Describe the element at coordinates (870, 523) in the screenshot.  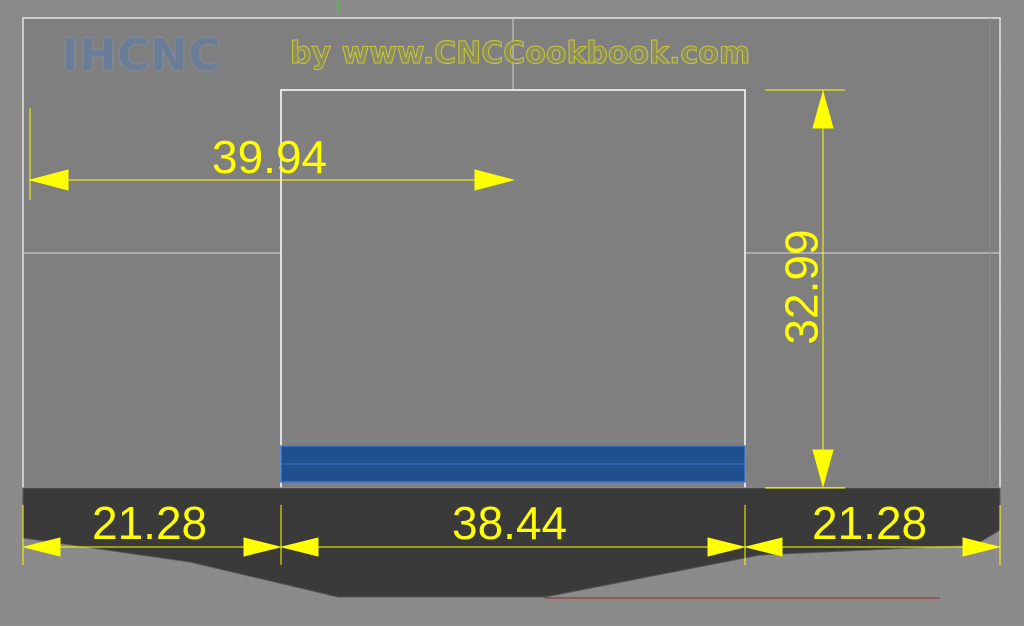
I see `dimension-label-right-segment: 21.28` at that location.